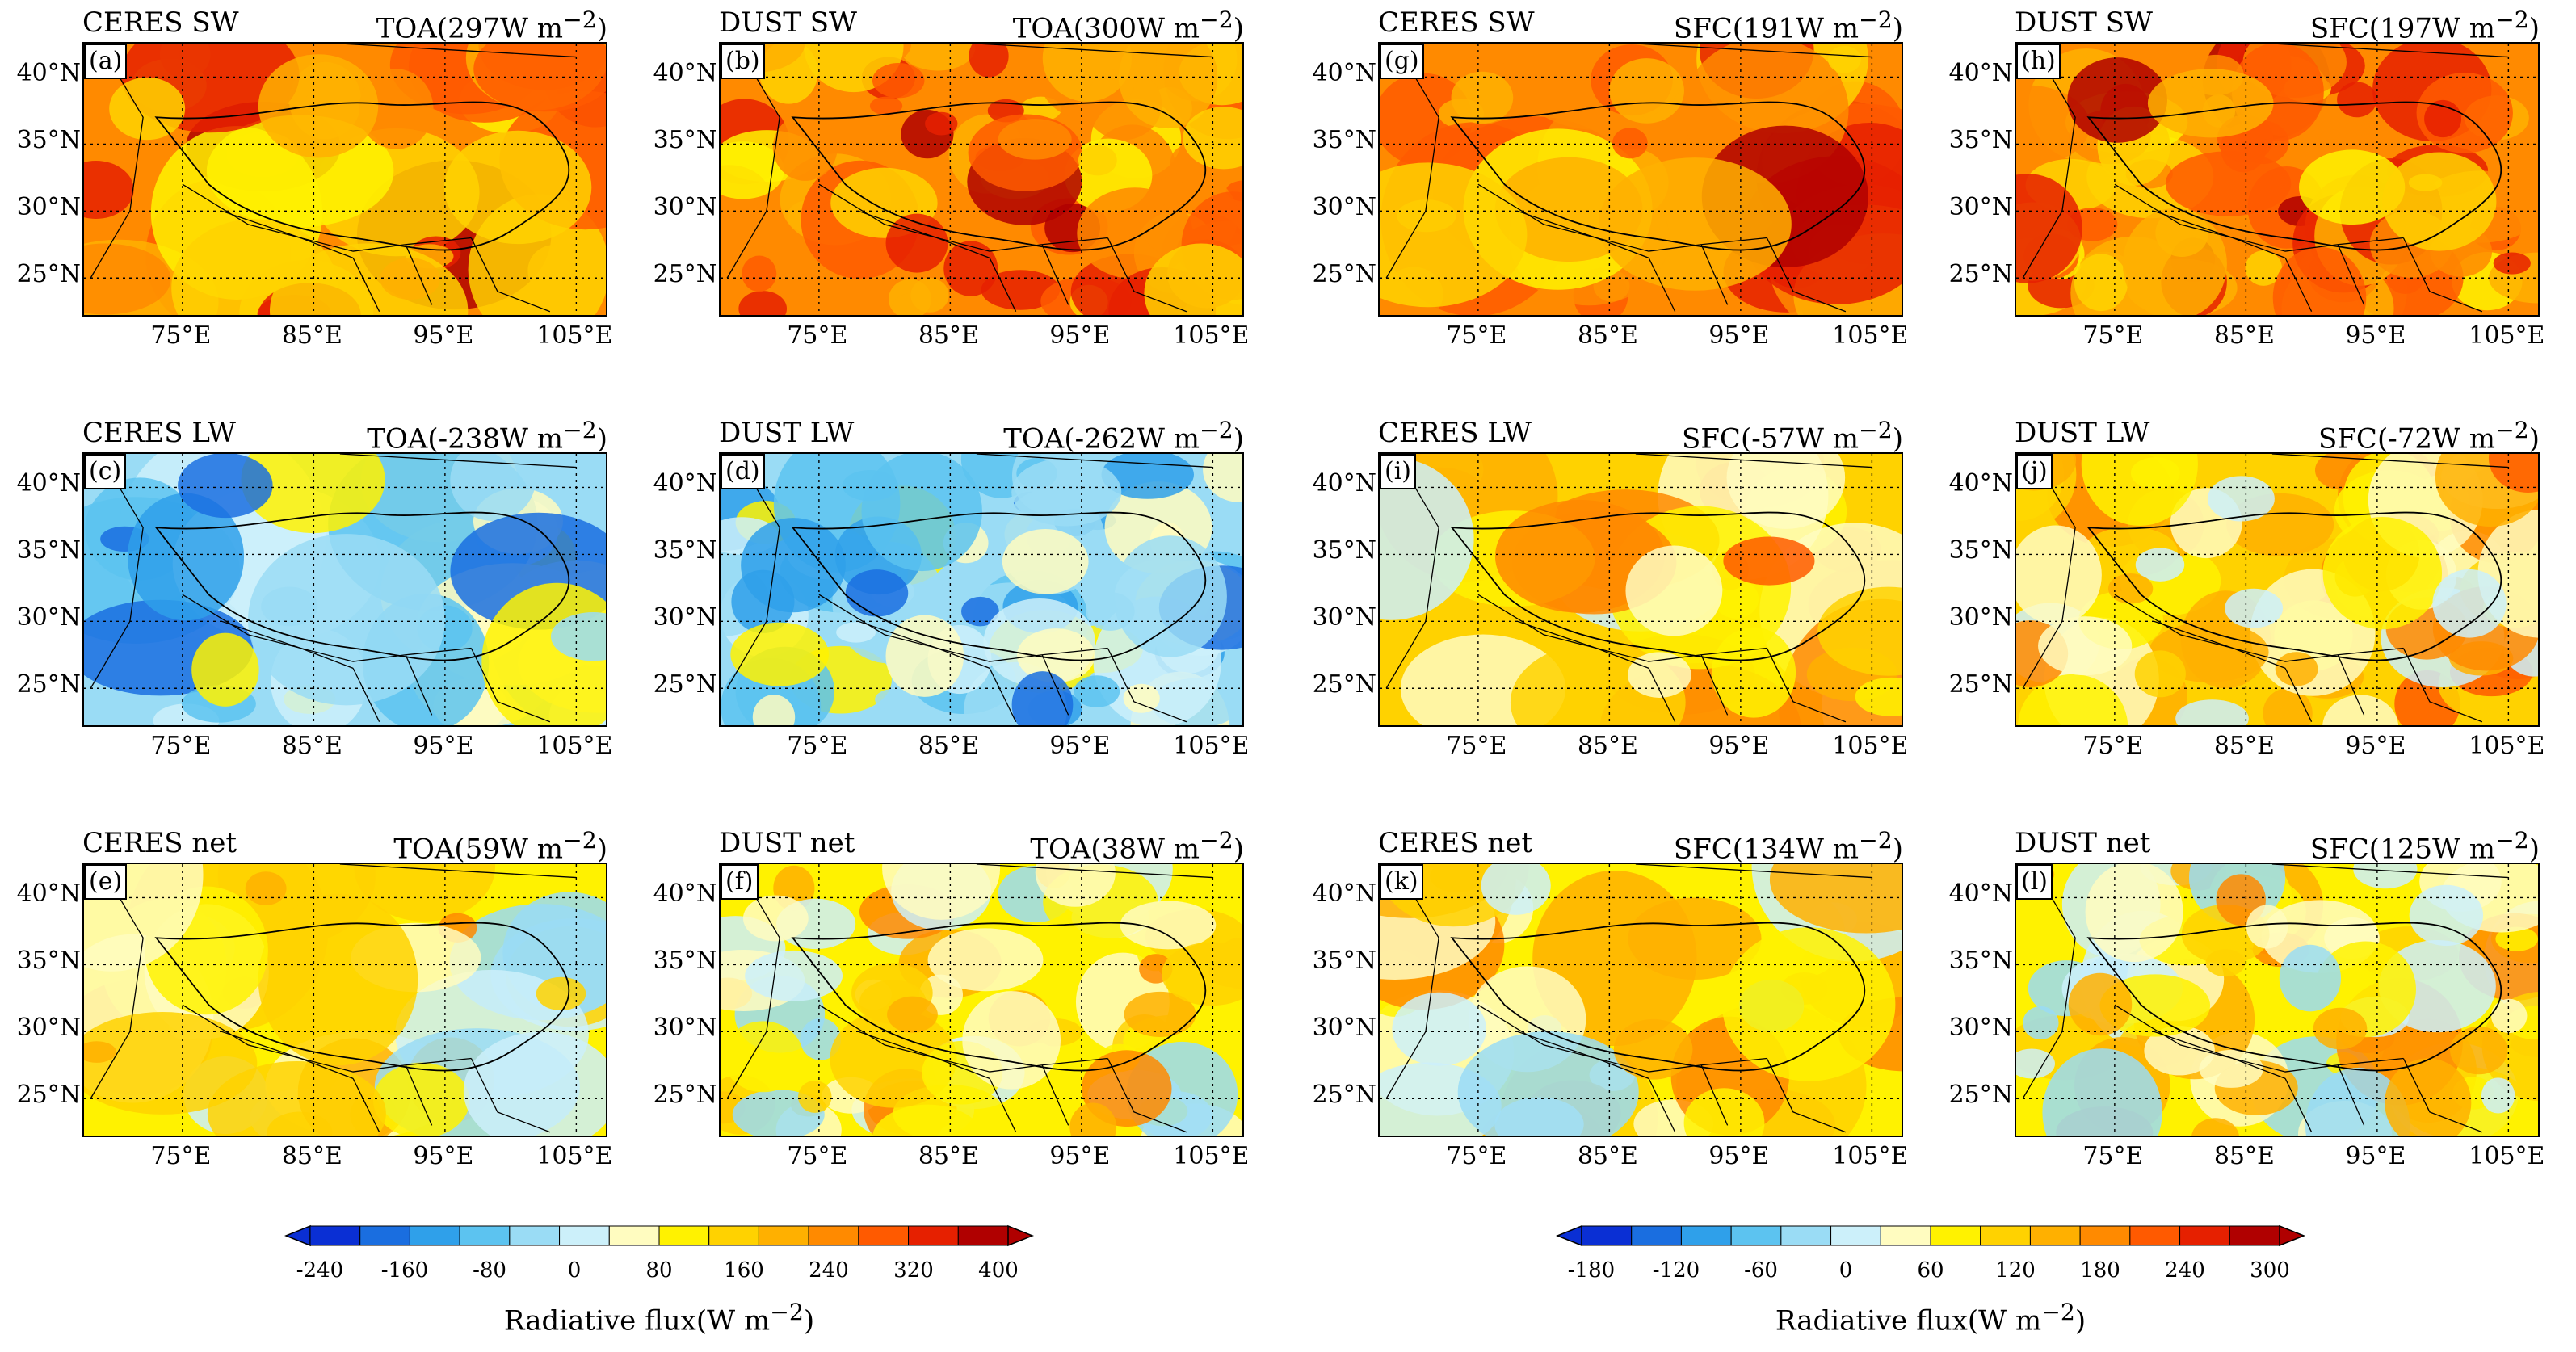 This screenshot has height=1352, width=2576. I want to click on lat-tick-label: 35°N, so click(1981, 550).